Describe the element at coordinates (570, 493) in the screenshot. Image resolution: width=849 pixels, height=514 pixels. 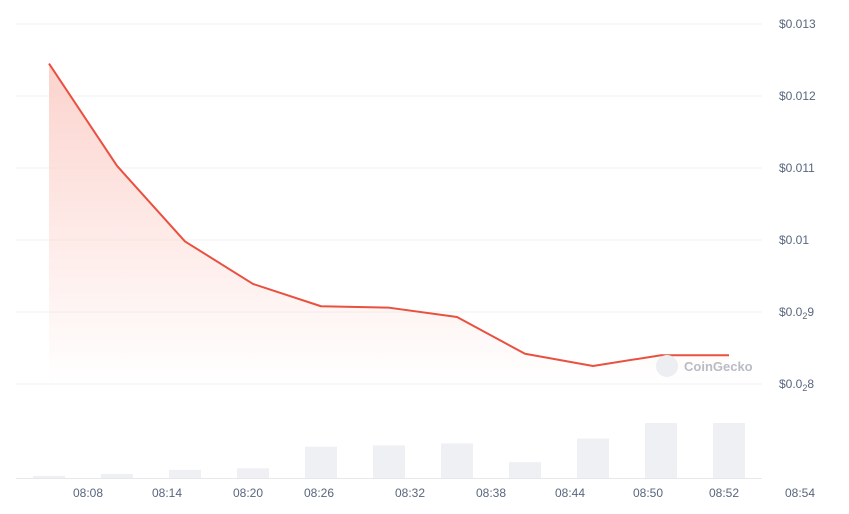
I see `x-tick-label: 08:44` at that location.